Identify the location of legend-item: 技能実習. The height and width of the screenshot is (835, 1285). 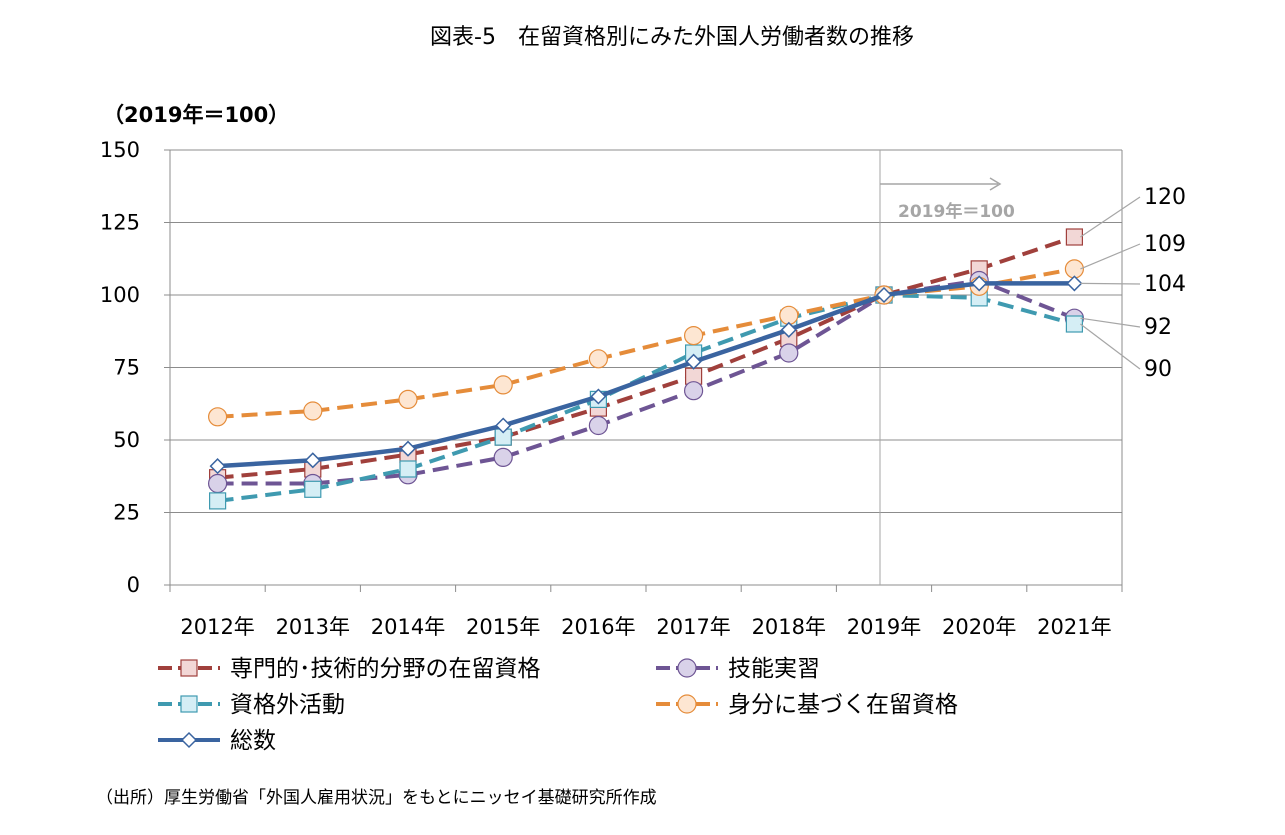
(738, 669).